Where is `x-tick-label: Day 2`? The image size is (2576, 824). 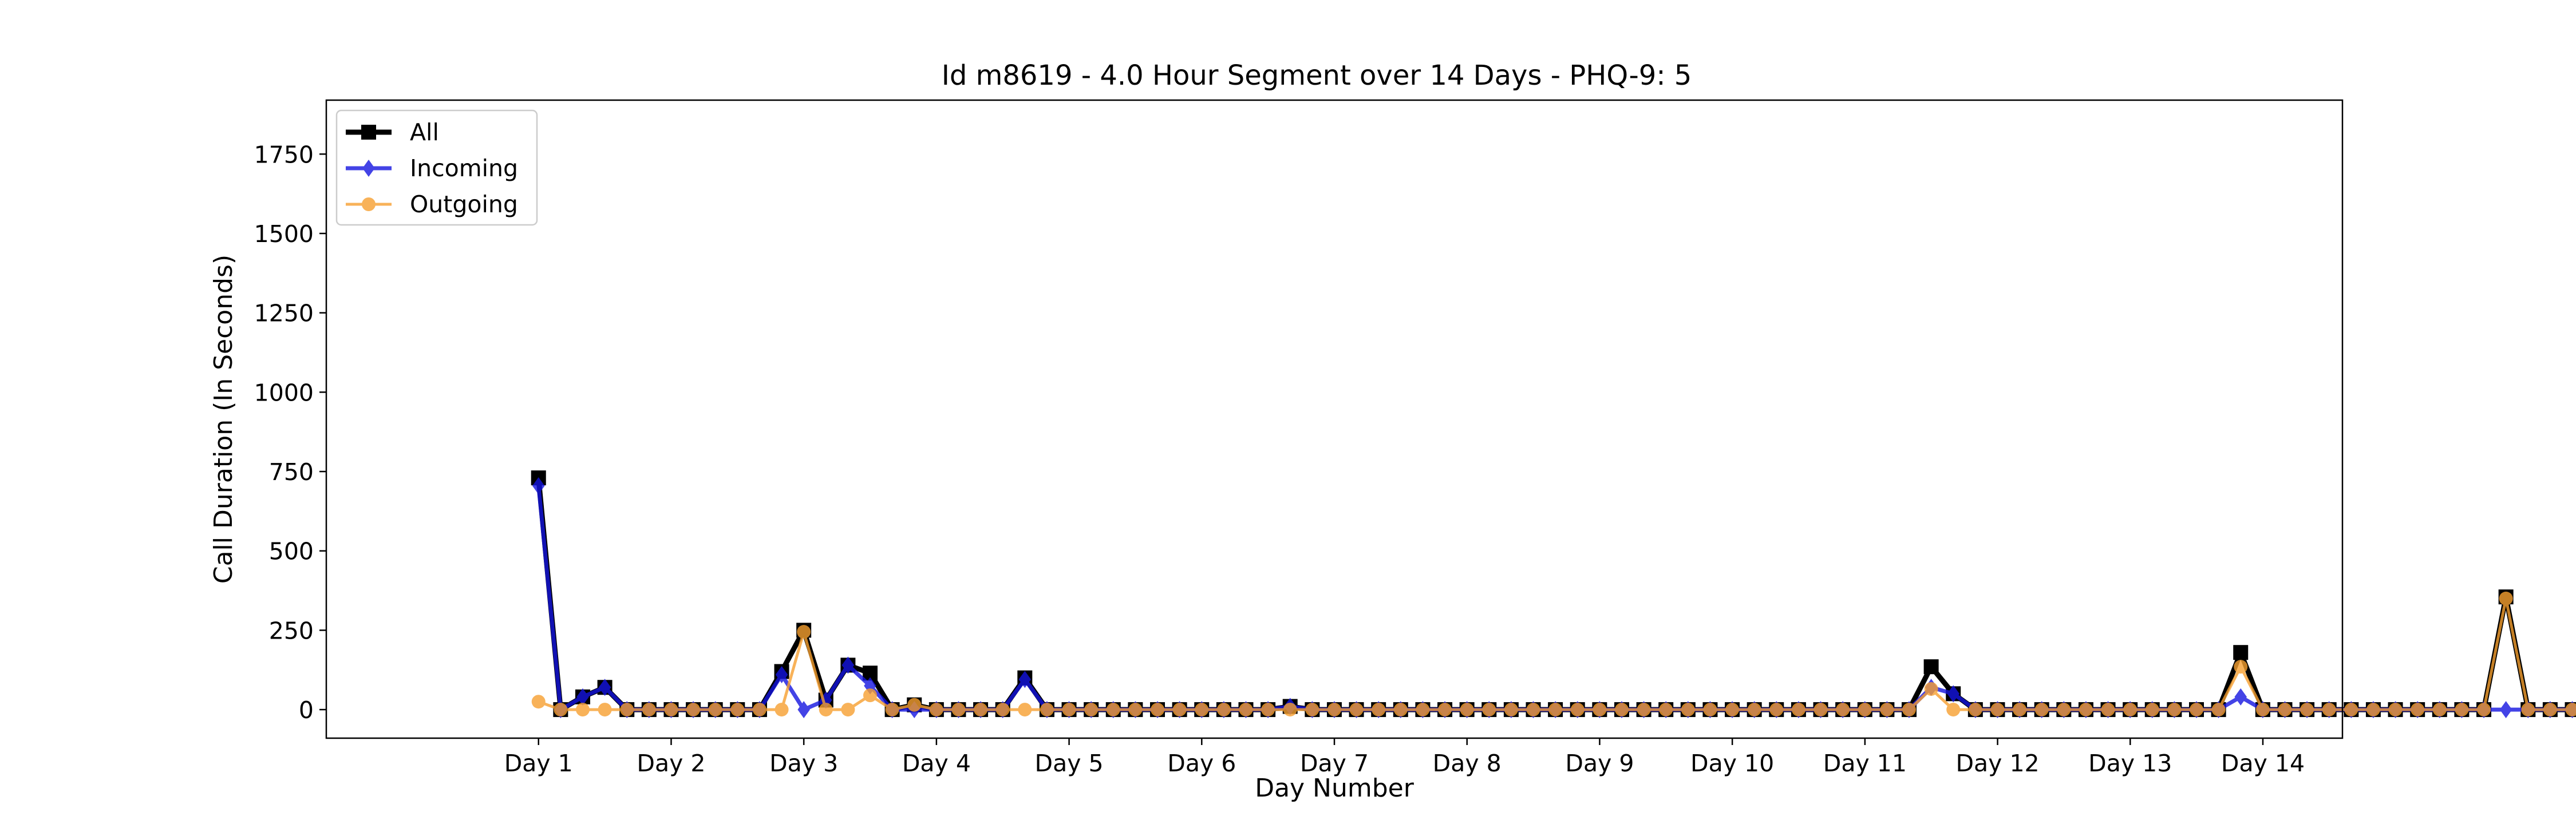 x-tick-label: Day 2 is located at coordinates (671, 763).